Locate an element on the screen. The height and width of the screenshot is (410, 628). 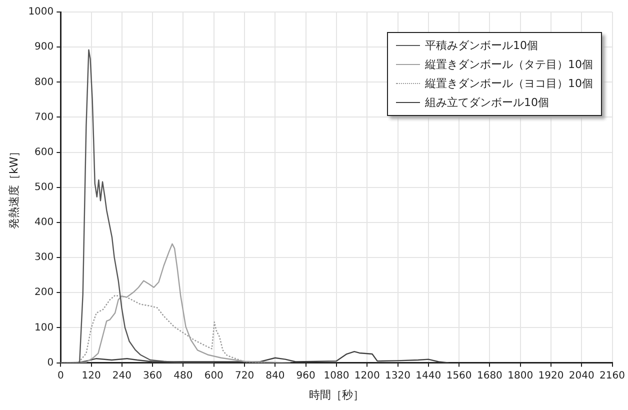
x-tick-label: 240 is located at coordinates (122, 376).